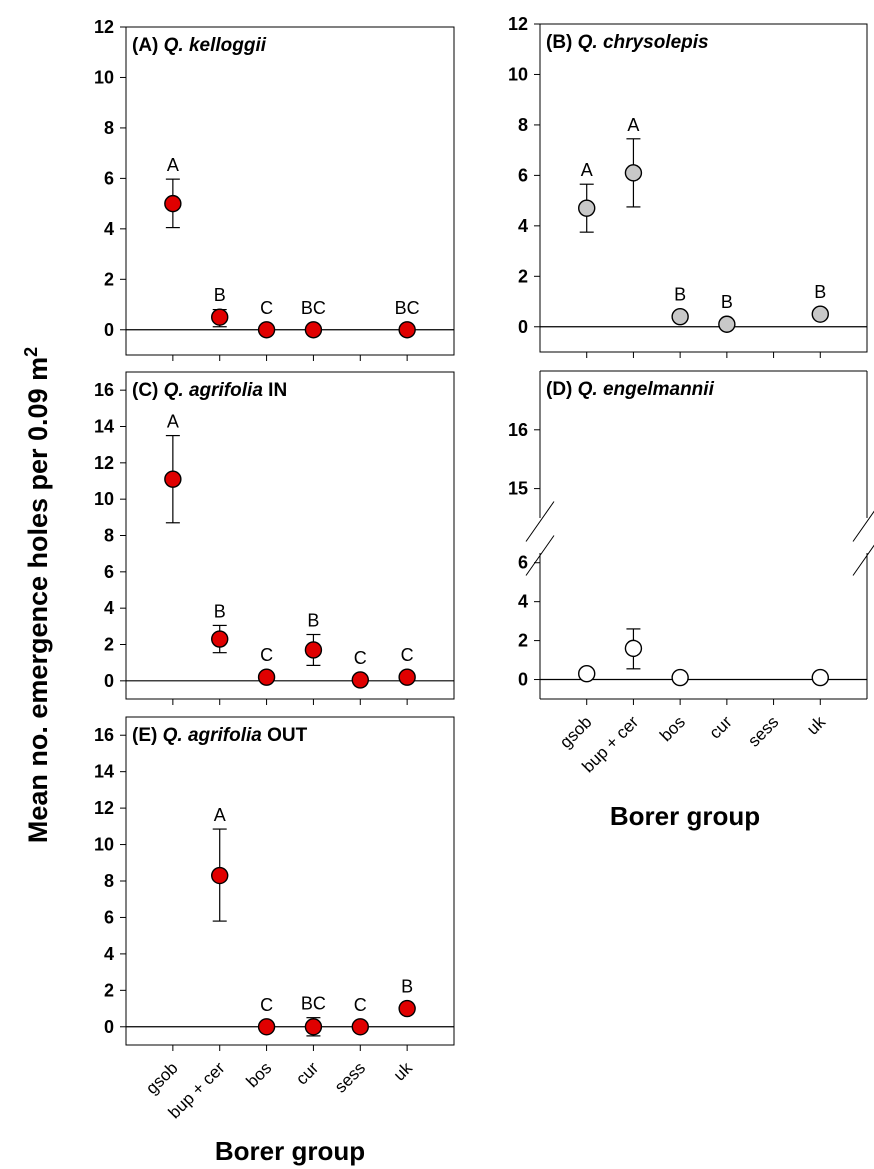 The width and height of the screenshot is (874, 1169). What do you see at coordinates (763, 731) in the screenshot?
I see `x-tick-label: sess` at bounding box center [763, 731].